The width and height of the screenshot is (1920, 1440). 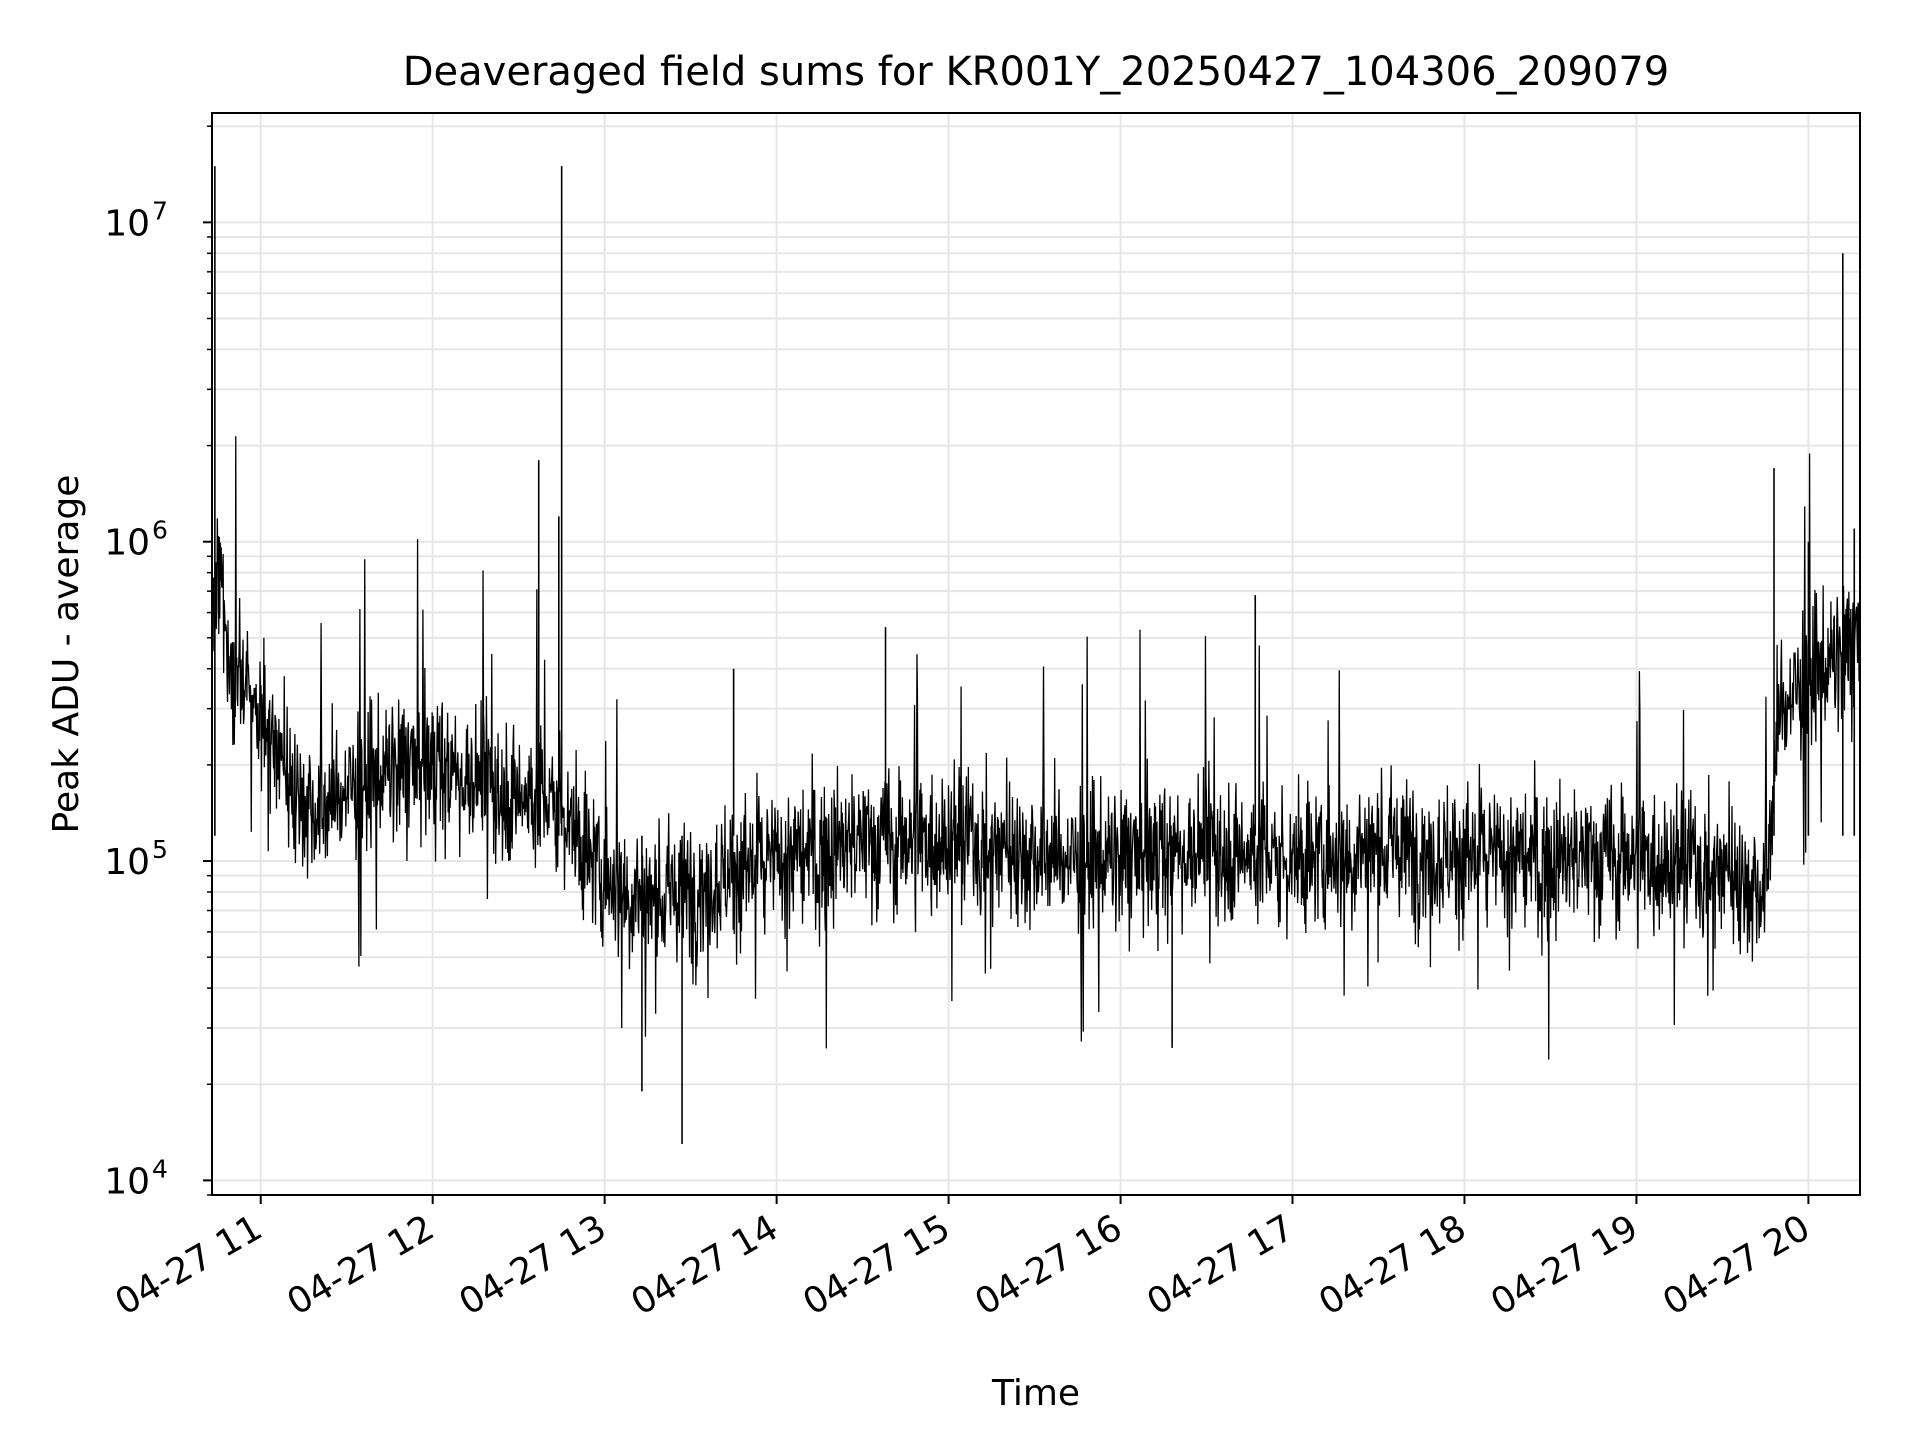 I want to click on y-axis-label: Peak ADU - average, so click(x=66, y=654).